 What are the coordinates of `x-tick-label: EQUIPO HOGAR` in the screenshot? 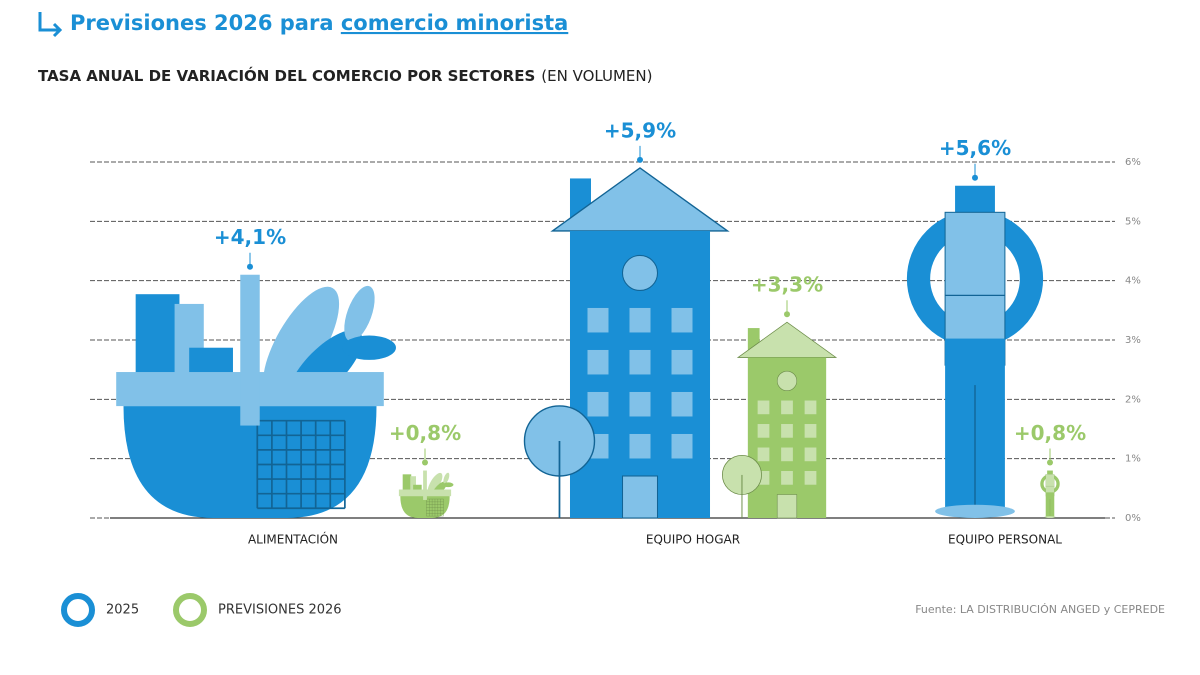 It's located at (693, 540).